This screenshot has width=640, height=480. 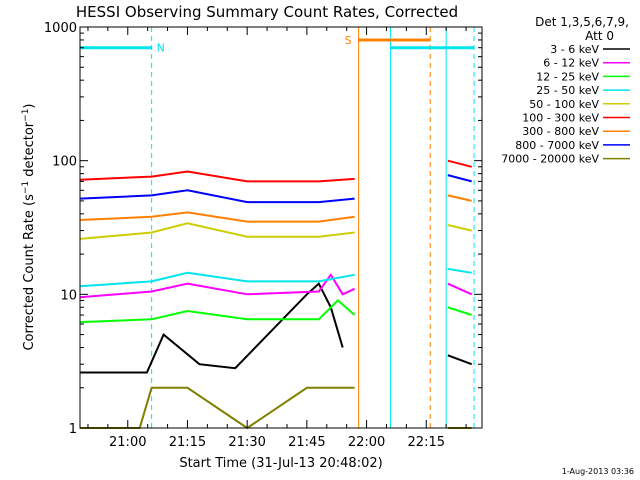 I want to click on legend-item-label: 12 - 25 keV, so click(x=567, y=76).